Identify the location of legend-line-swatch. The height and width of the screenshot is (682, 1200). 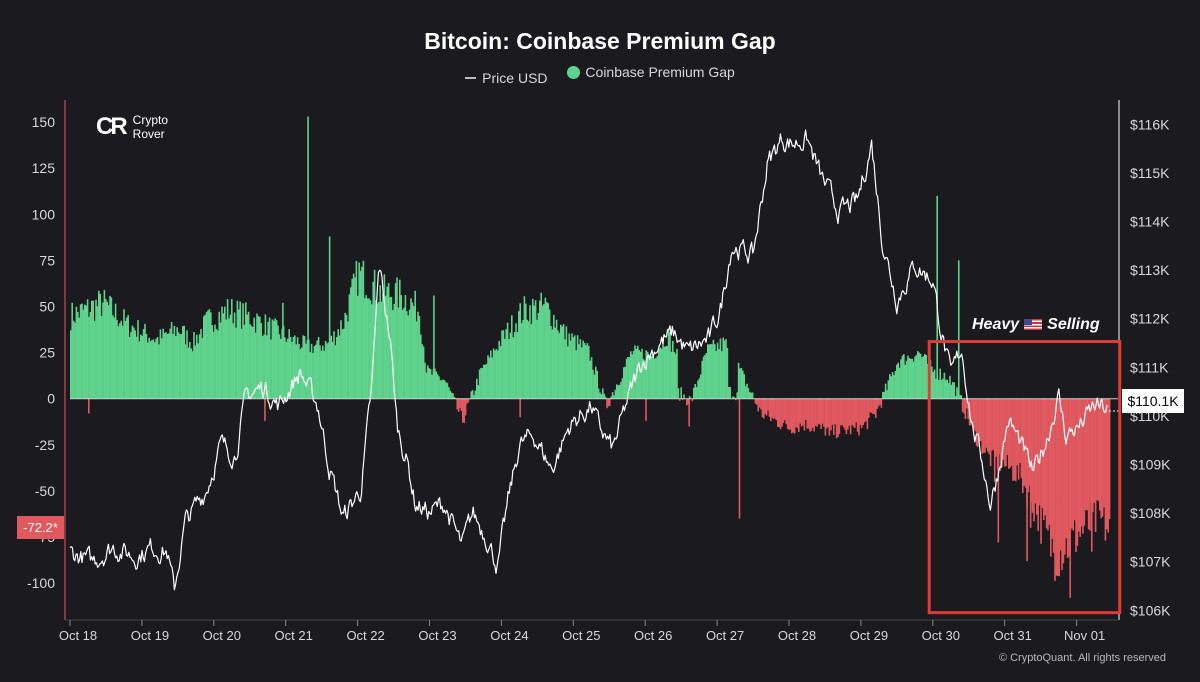
(471, 77).